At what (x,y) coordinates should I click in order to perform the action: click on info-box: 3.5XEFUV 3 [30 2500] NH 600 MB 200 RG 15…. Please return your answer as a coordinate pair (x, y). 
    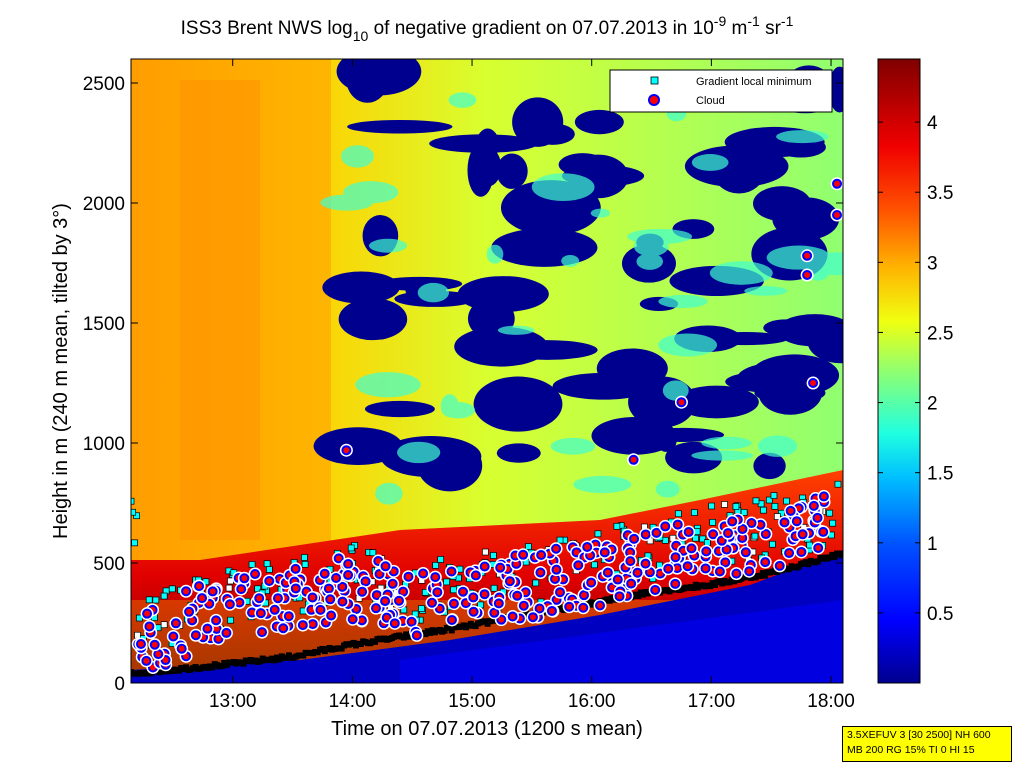
    Looking at the image, I should click on (927, 744).